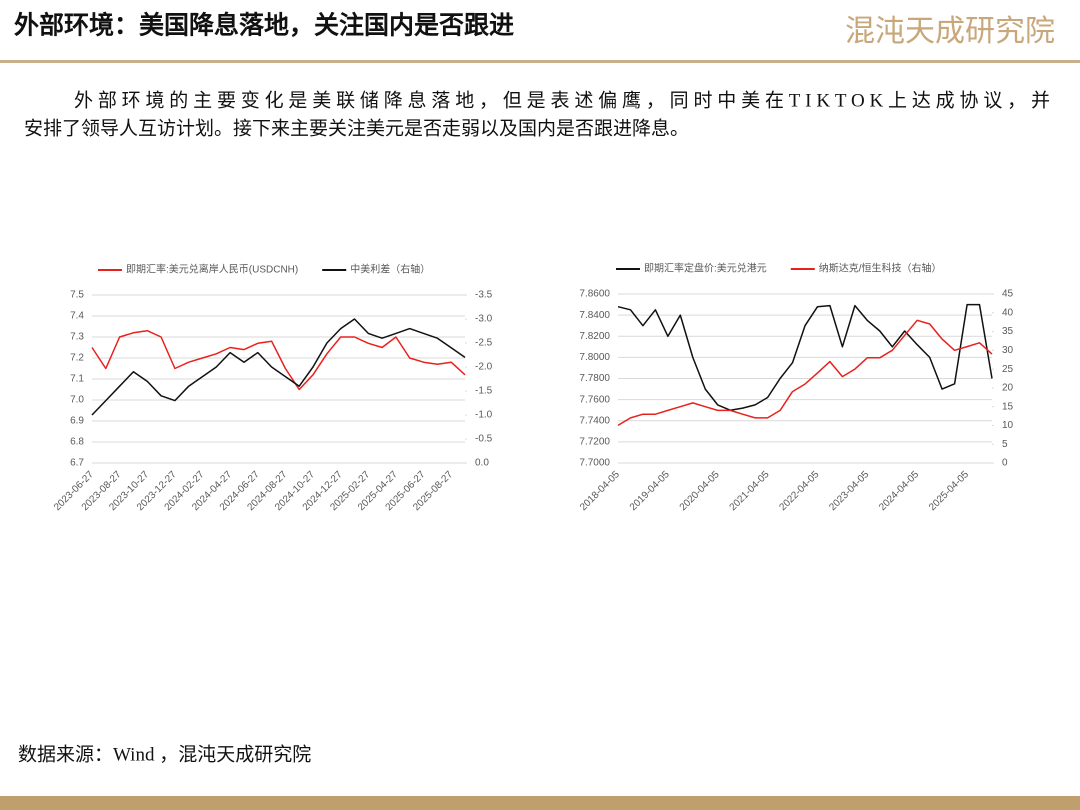 This screenshot has width=1080, height=810. I want to click on y-tick-label: 6.8, so click(77, 442).